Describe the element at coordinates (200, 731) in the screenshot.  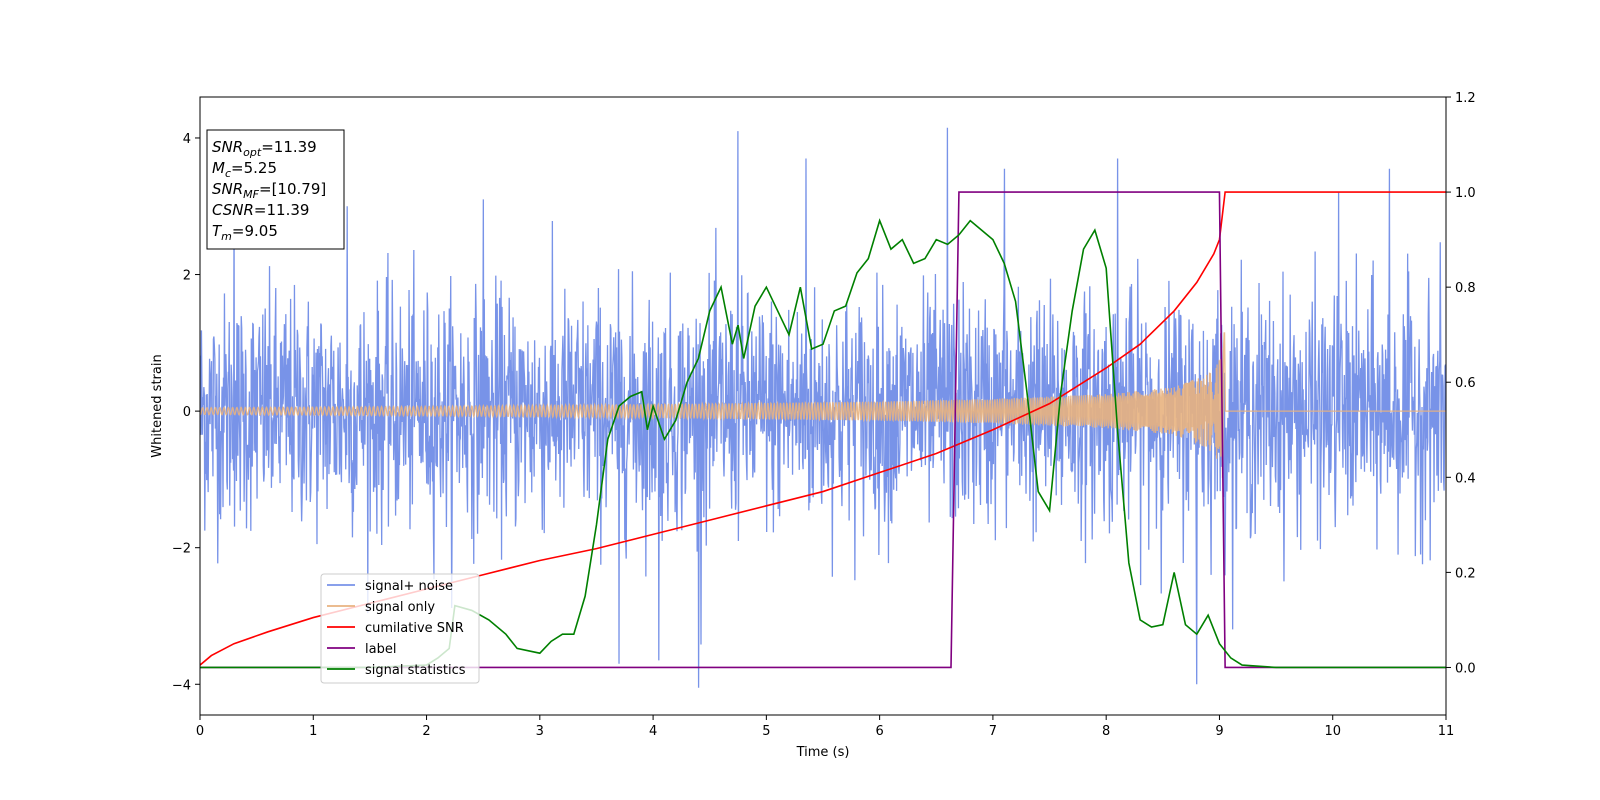
I see `x-tick-label: 0` at that location.